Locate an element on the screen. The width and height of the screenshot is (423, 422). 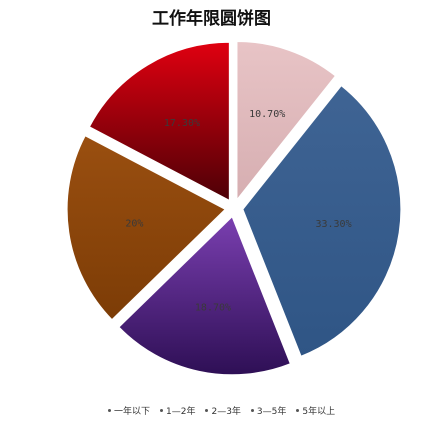
legend-item: 2—3年 is located at coordinates (223, 410).